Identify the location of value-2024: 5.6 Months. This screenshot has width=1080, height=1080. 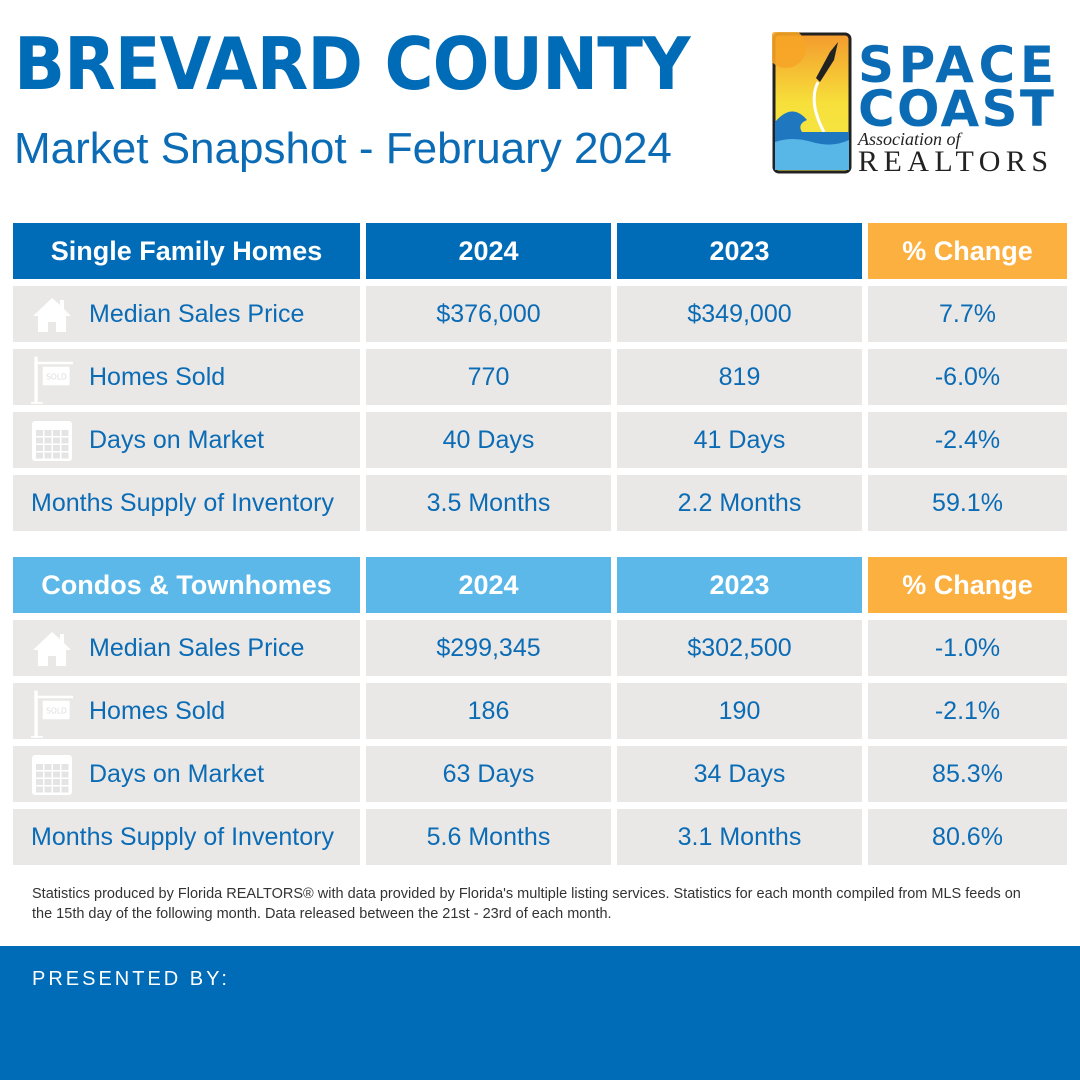
(488, 837).